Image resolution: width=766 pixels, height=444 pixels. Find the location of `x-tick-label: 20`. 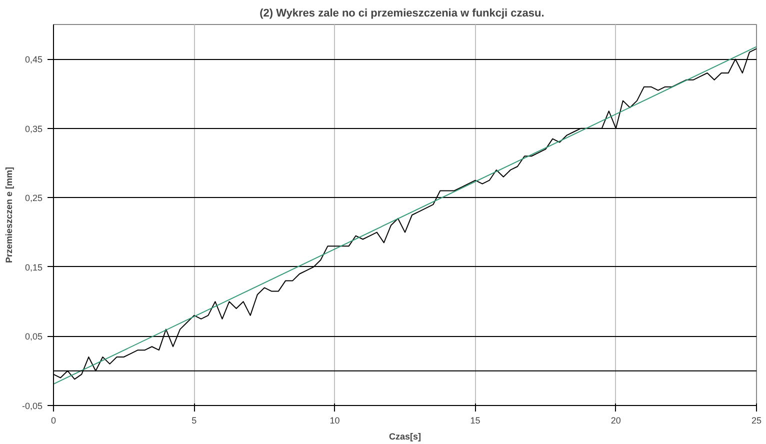

x-tick-label: 20 is located at coordinates (615, 421).